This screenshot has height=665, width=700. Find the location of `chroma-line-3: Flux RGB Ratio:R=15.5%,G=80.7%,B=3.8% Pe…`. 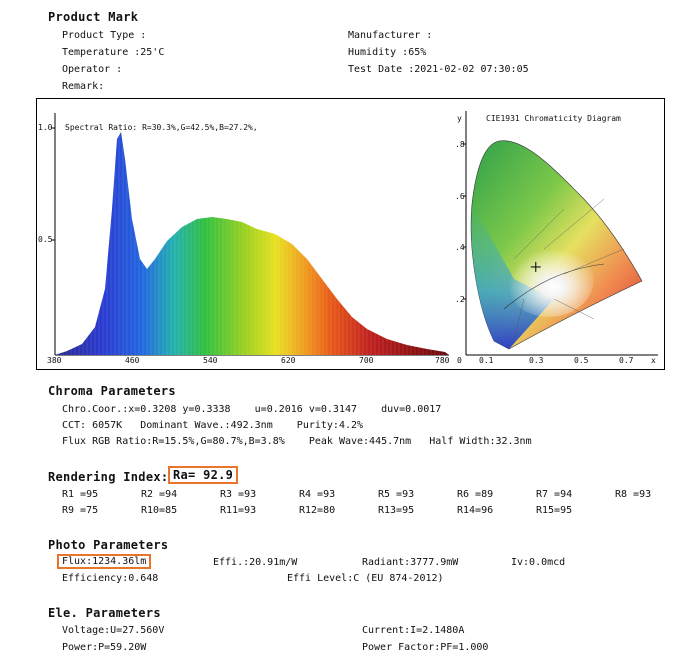

chroma-line-3: Flux RGB Ratio:R=15.5%,G=80.7%,B=3.8% Pe… is located at coordinates (297, 441).